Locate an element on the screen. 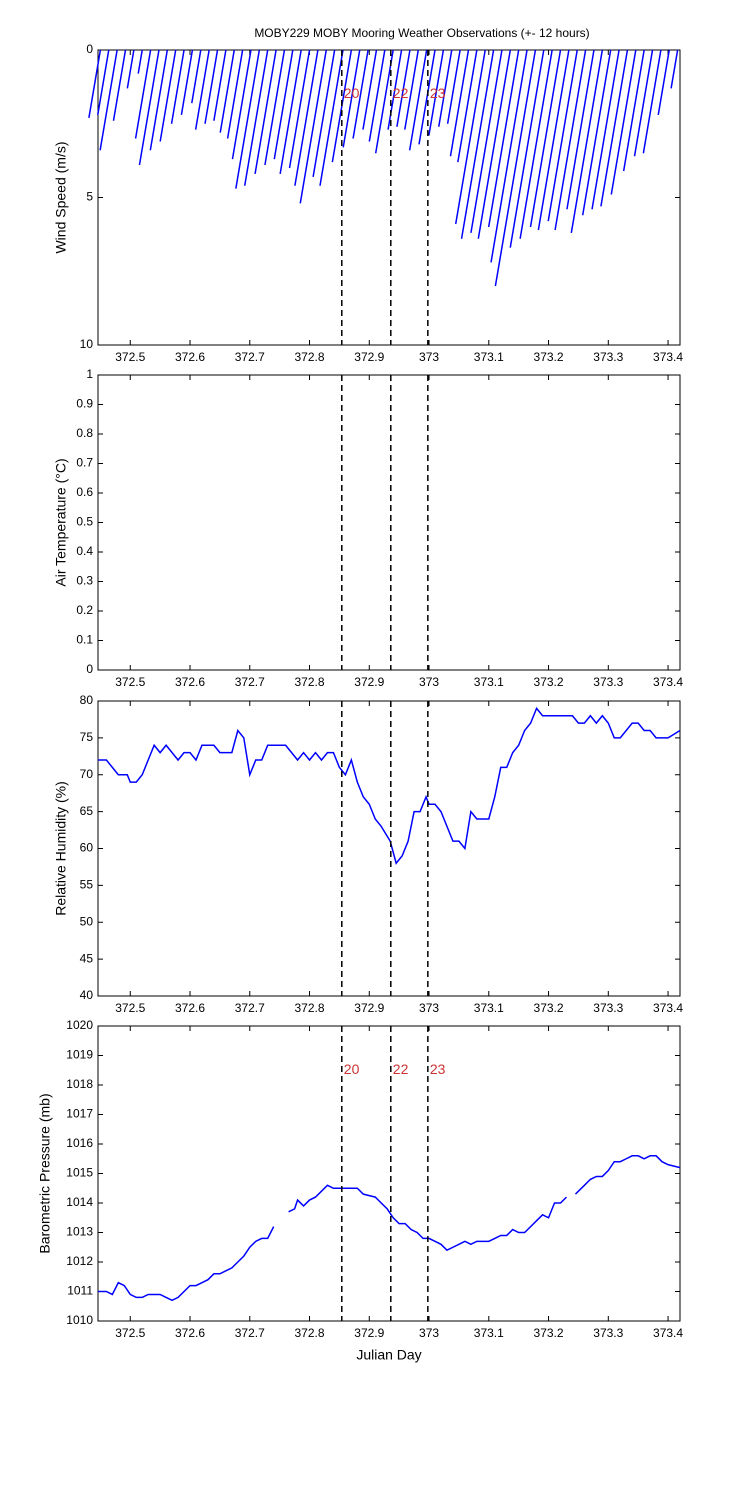 The image size is (750, 1500). y-tick-label: 1015 is located at coordinates (79, 1173).